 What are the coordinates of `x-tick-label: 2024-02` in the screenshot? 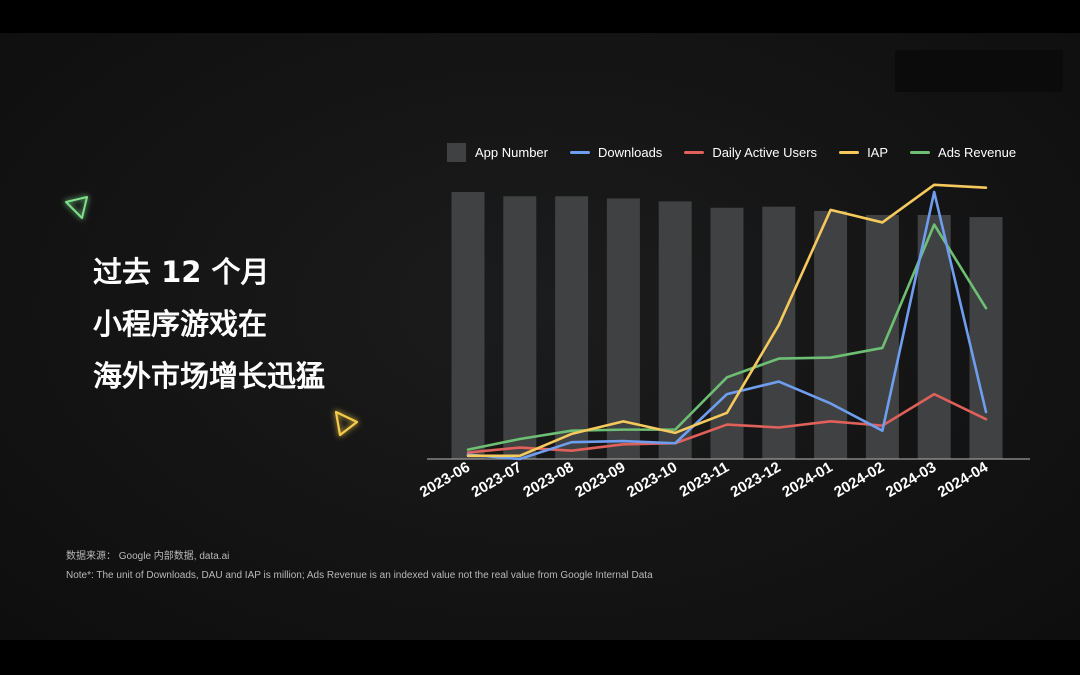 It's located at (859, 480).